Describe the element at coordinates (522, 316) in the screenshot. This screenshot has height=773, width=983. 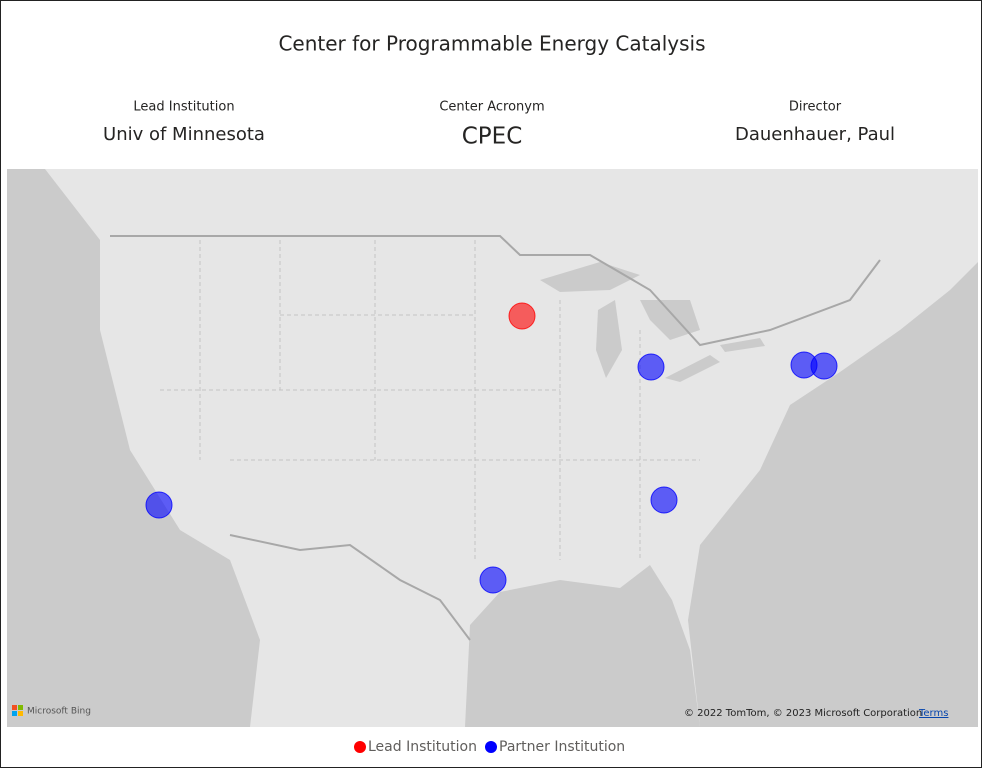
I see `lead-marker` at that location.